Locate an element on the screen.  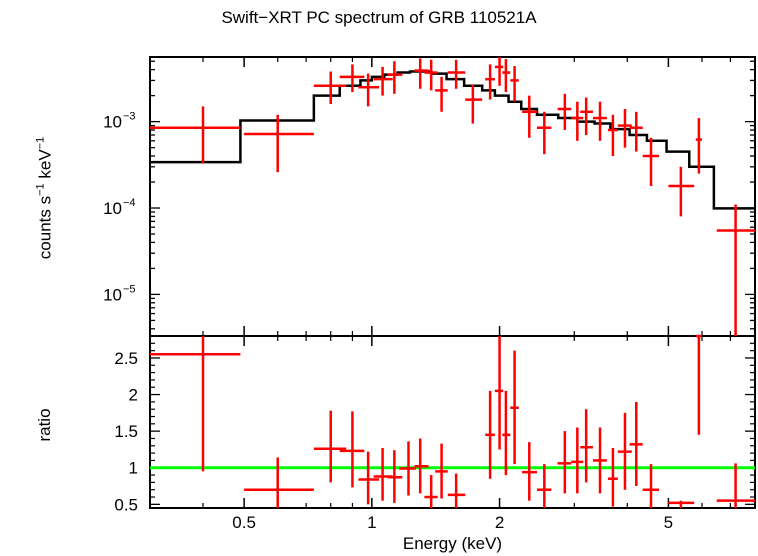
chart-title: Swift−XRT PC spectrum of GRB 110521A is located at coordinates (379, 17).